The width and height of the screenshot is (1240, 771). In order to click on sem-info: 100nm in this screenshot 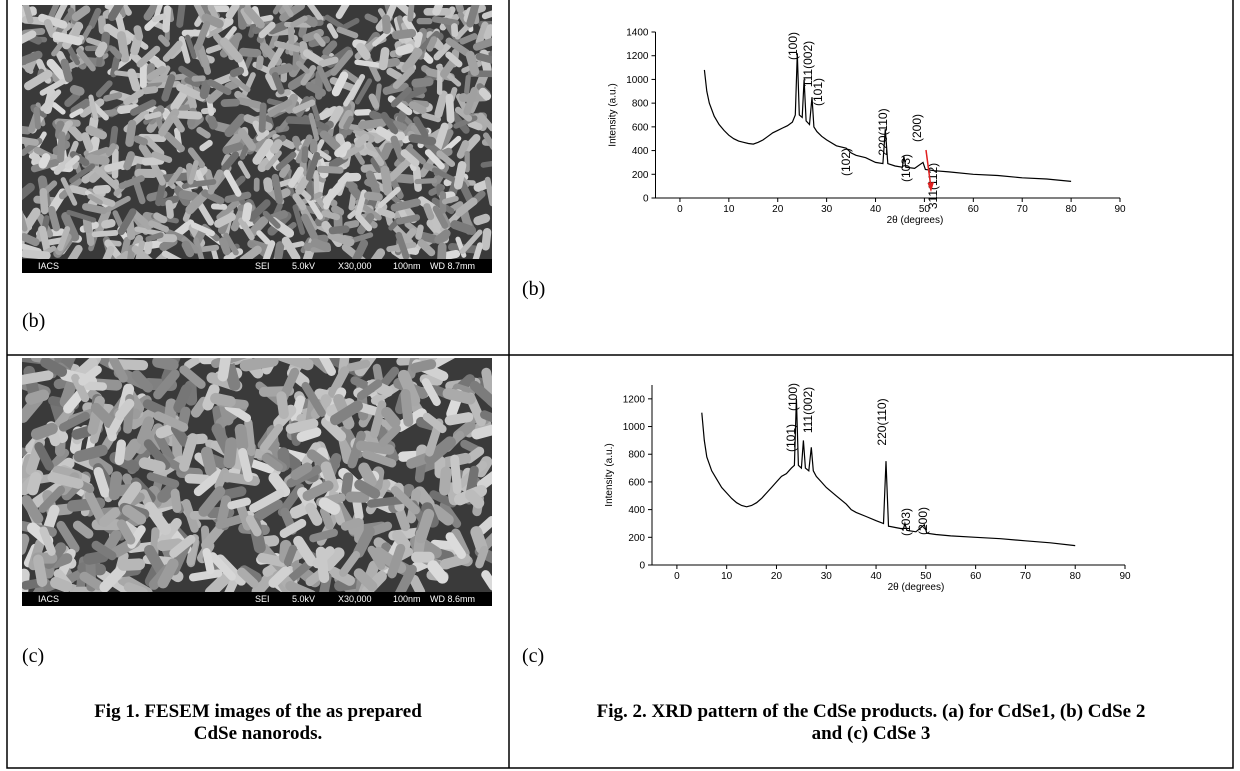, I will do `click(407, 266)`.